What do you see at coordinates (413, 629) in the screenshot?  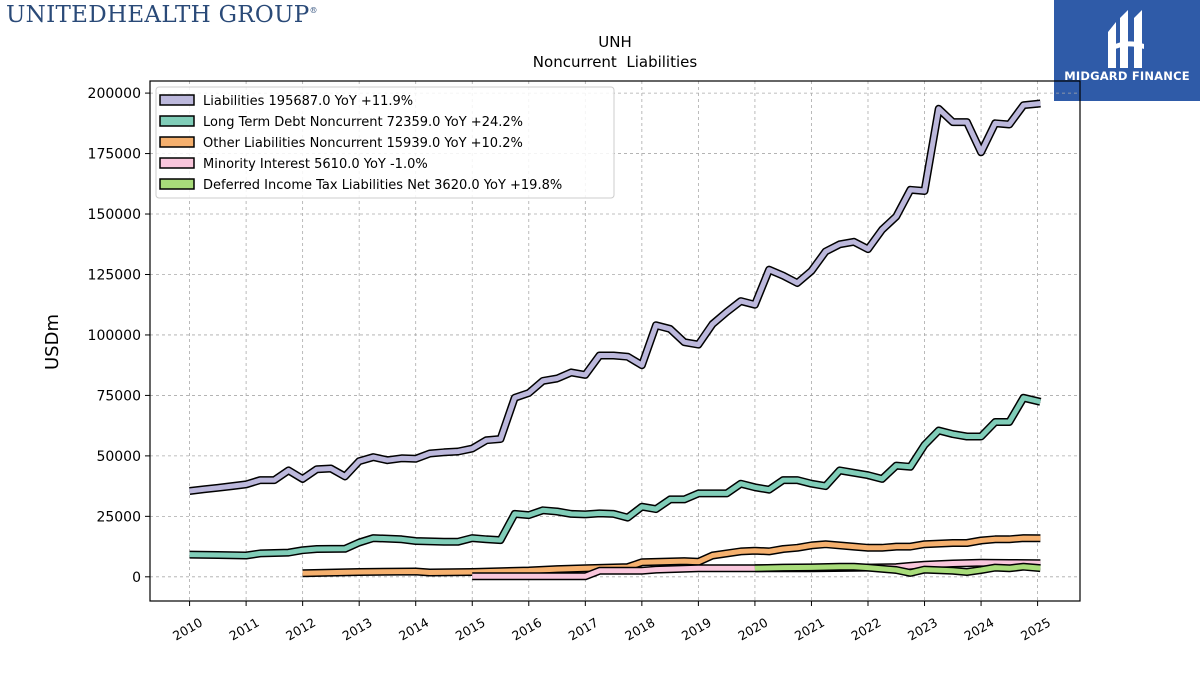 I see `x-tick-label: 2014` at bounding box center [413, 629].